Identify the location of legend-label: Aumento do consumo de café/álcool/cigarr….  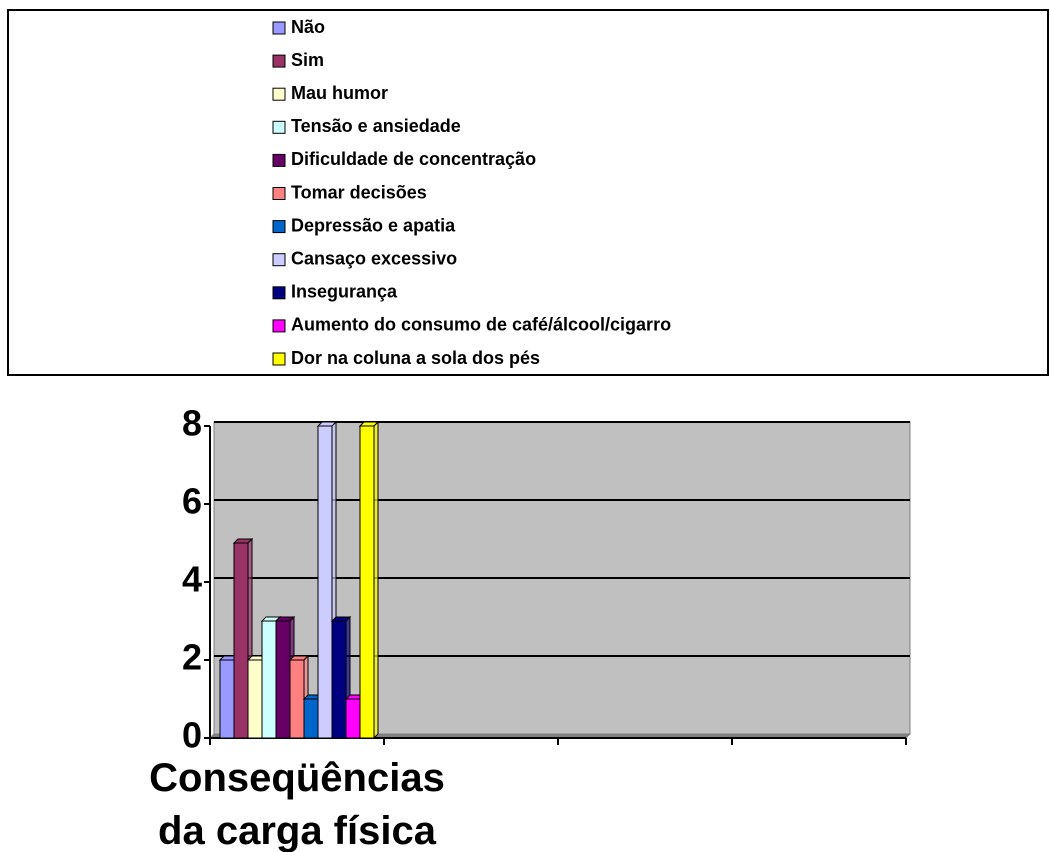
(481, 325).